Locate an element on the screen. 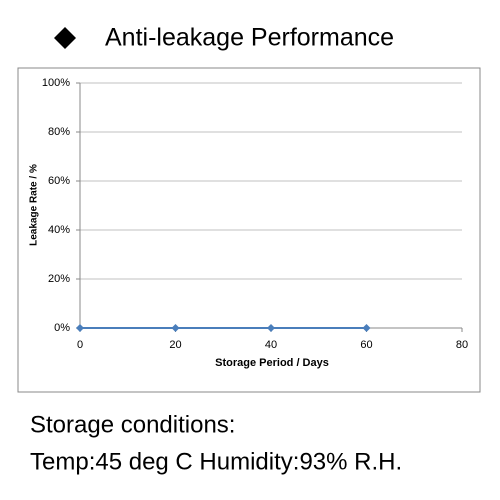  x-tick-label: 0 is located at coordinates (80, 345).